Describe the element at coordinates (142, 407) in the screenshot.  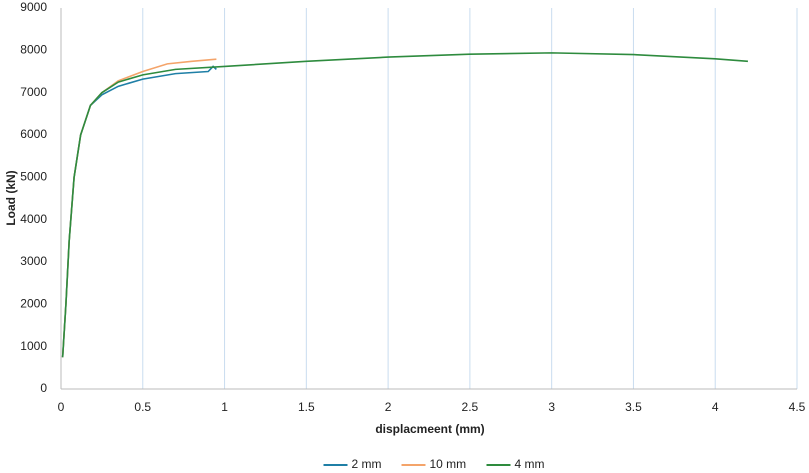
I see `x-tick-label: 0.5` at that location.